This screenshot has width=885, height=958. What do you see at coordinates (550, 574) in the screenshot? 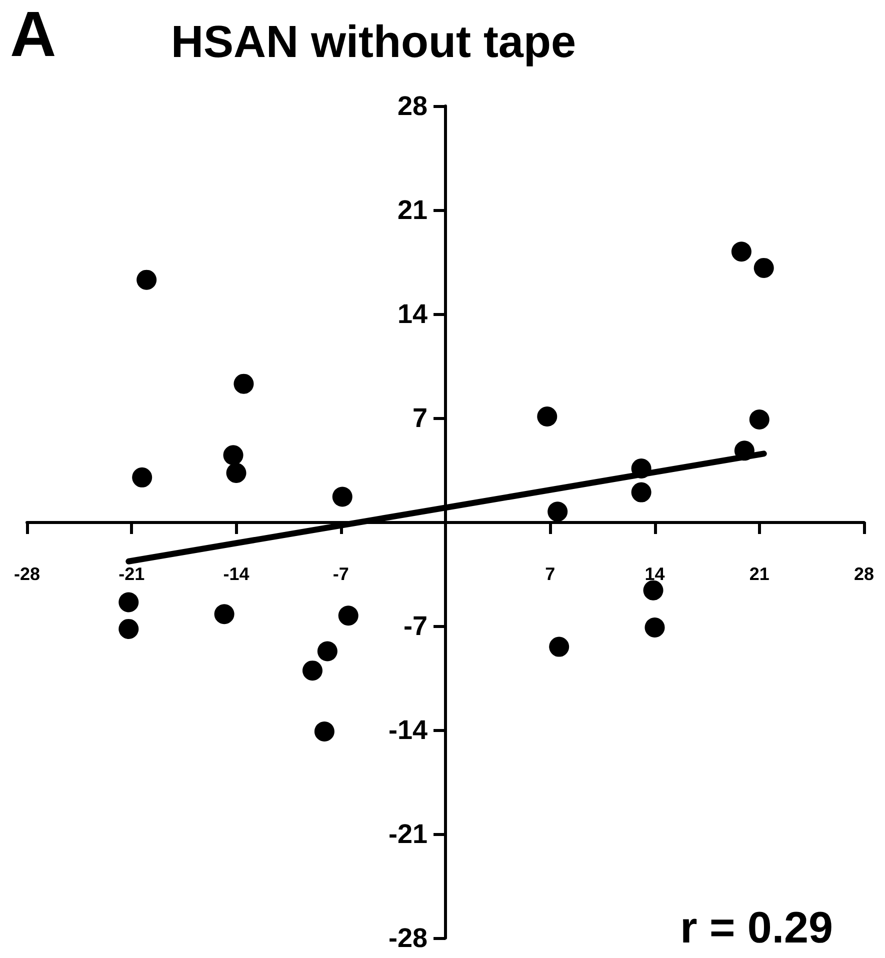
I see `x-tick-label: 7` at bounding box center [550, 574].